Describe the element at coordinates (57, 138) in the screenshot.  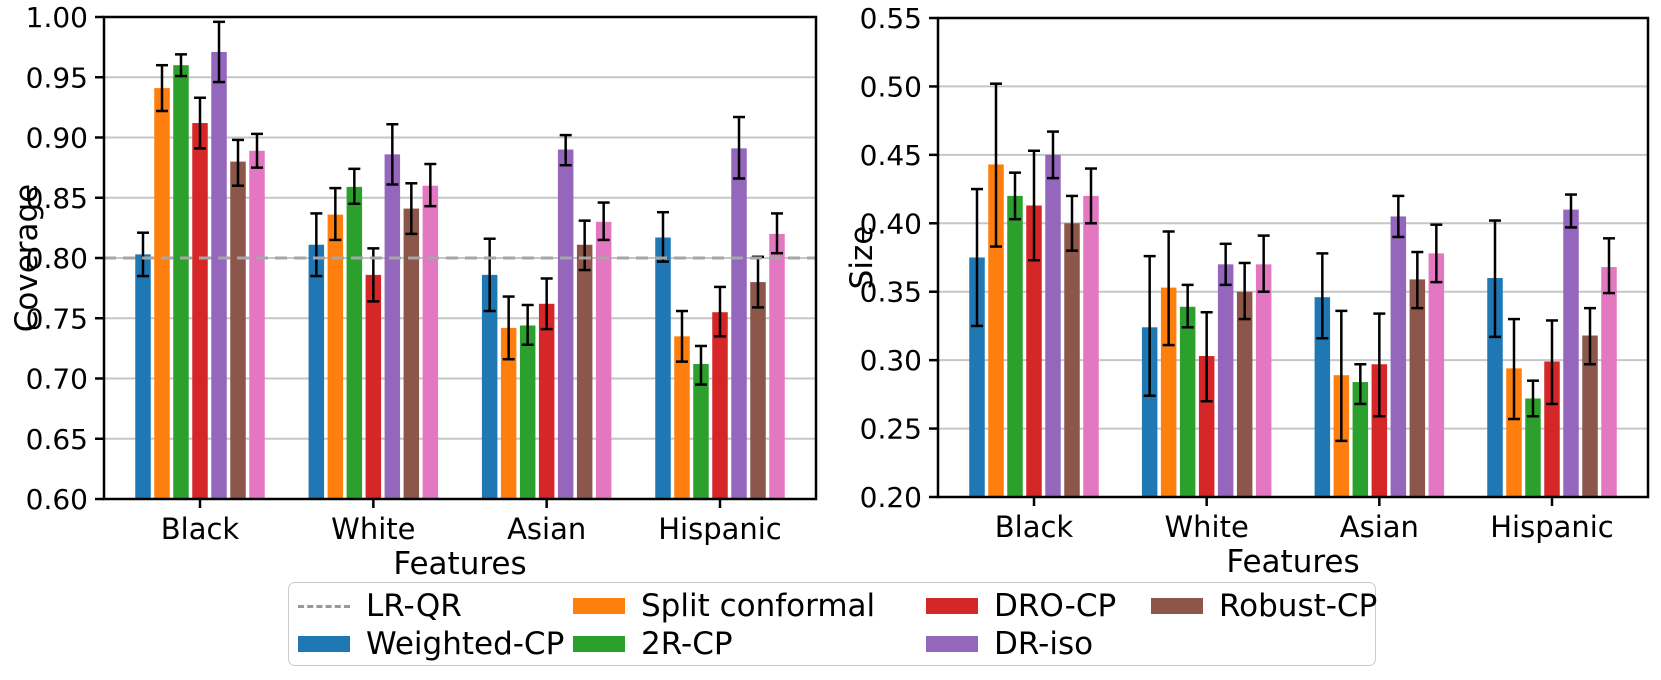
I see `y-tick-label: 0.90` at that location.